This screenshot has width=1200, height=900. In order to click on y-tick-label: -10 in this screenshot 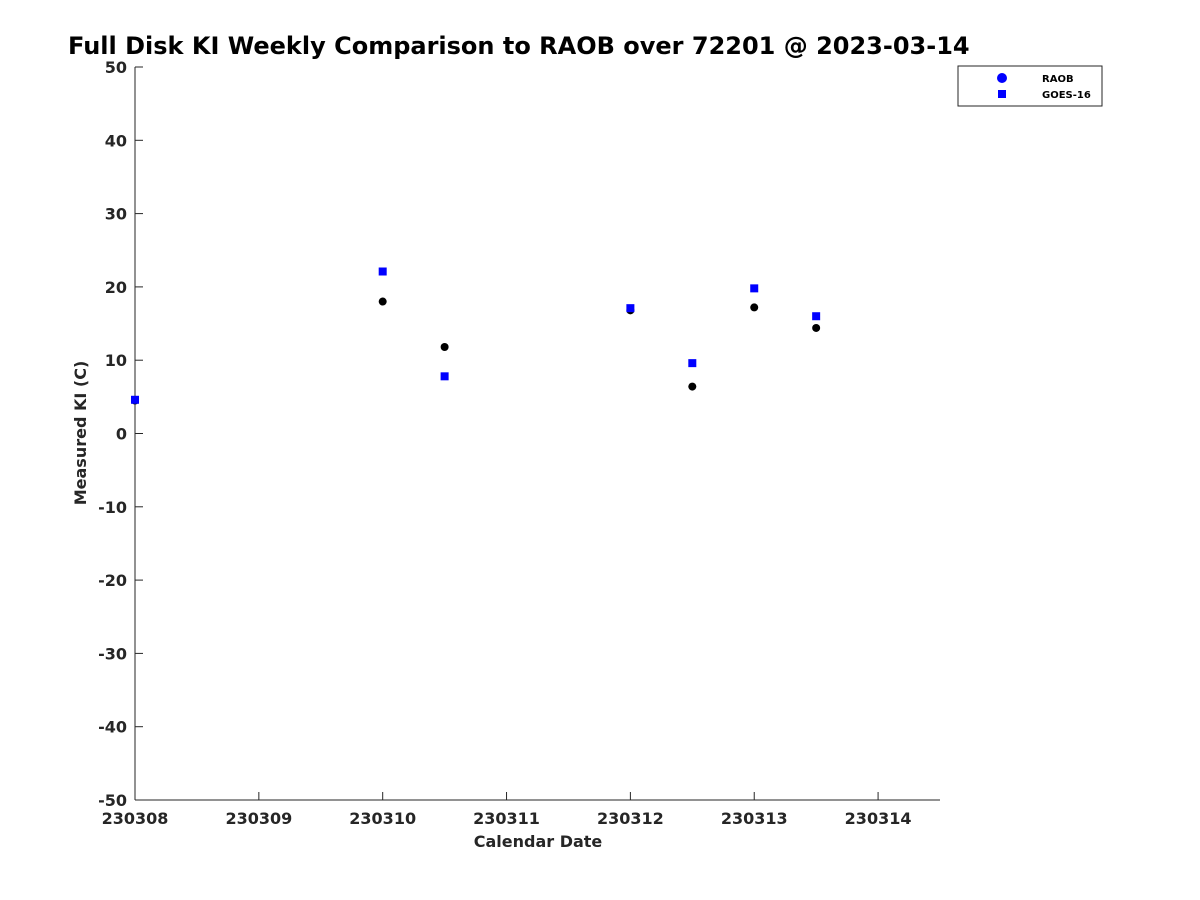, I will do `click(112, 507)`.